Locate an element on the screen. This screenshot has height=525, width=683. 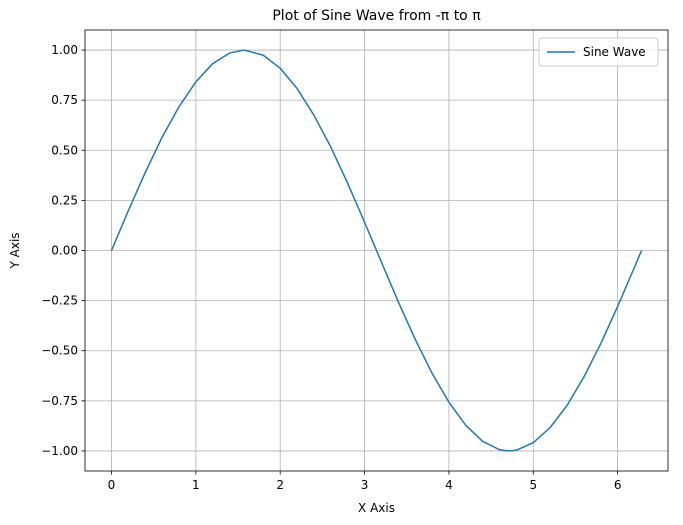
x-tick-label: 3 is located at coordinates (365, 485).